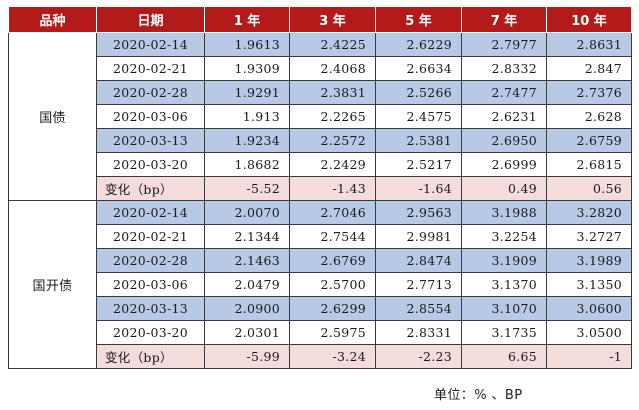  What do you see at coordinates (478, 395) in the screenshot?
I see `unit-note: 单位：% 、BP` at bounding box center [478, 395].